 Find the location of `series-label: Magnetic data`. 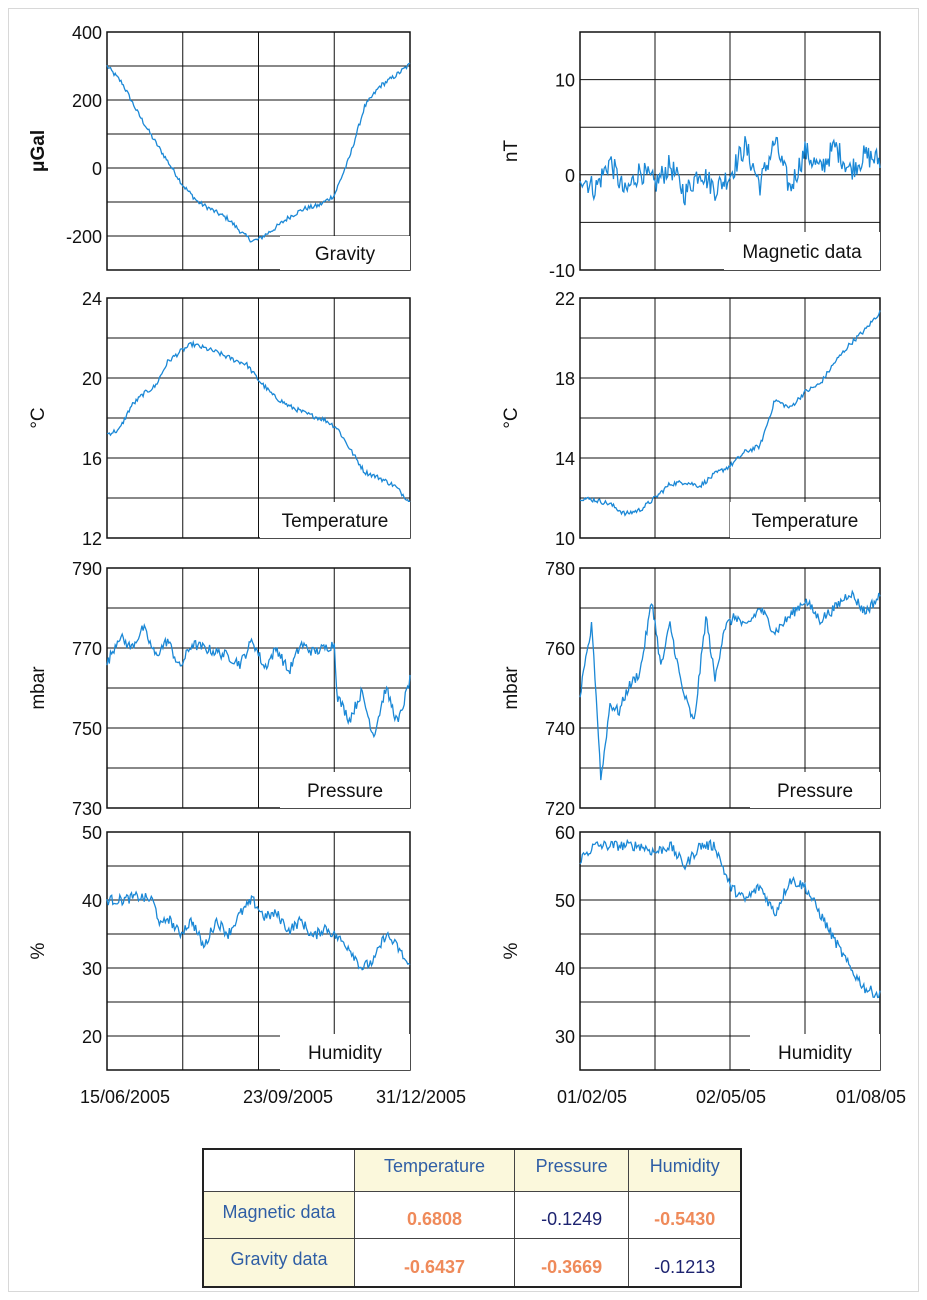

series-label: Magnetic data is located at coordinates (802, 252).